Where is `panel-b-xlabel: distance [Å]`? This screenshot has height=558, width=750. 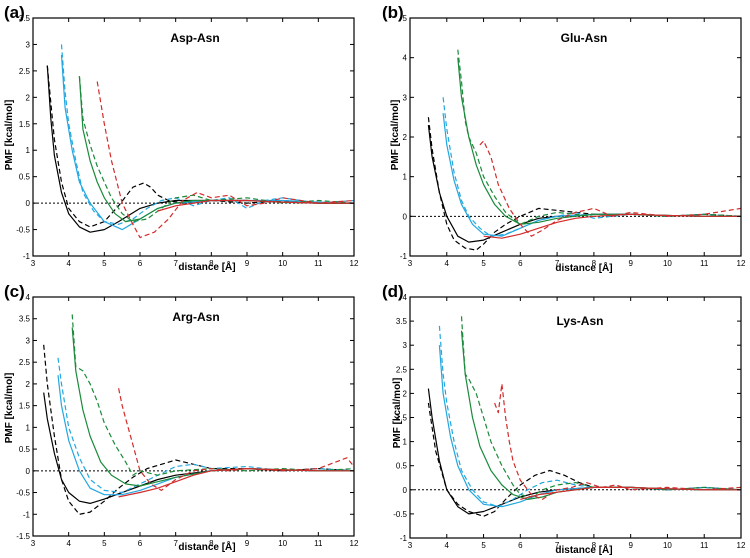
panel-b-xlabel: distance [Å] is located at coordinates (583, 267).